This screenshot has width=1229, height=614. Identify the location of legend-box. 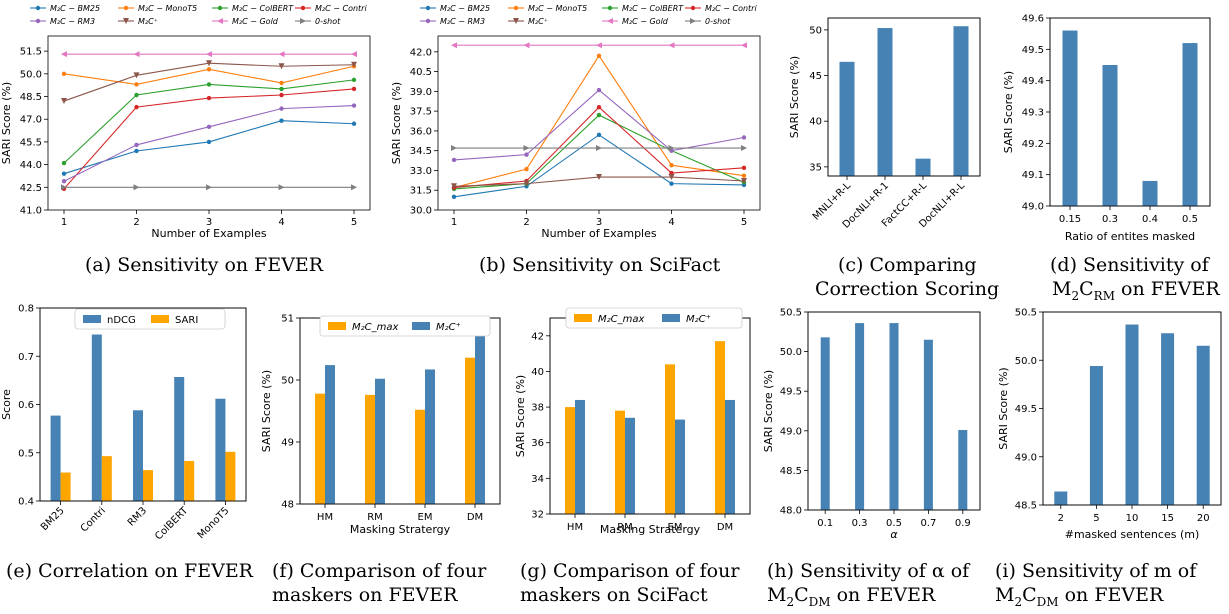
(654, 318).